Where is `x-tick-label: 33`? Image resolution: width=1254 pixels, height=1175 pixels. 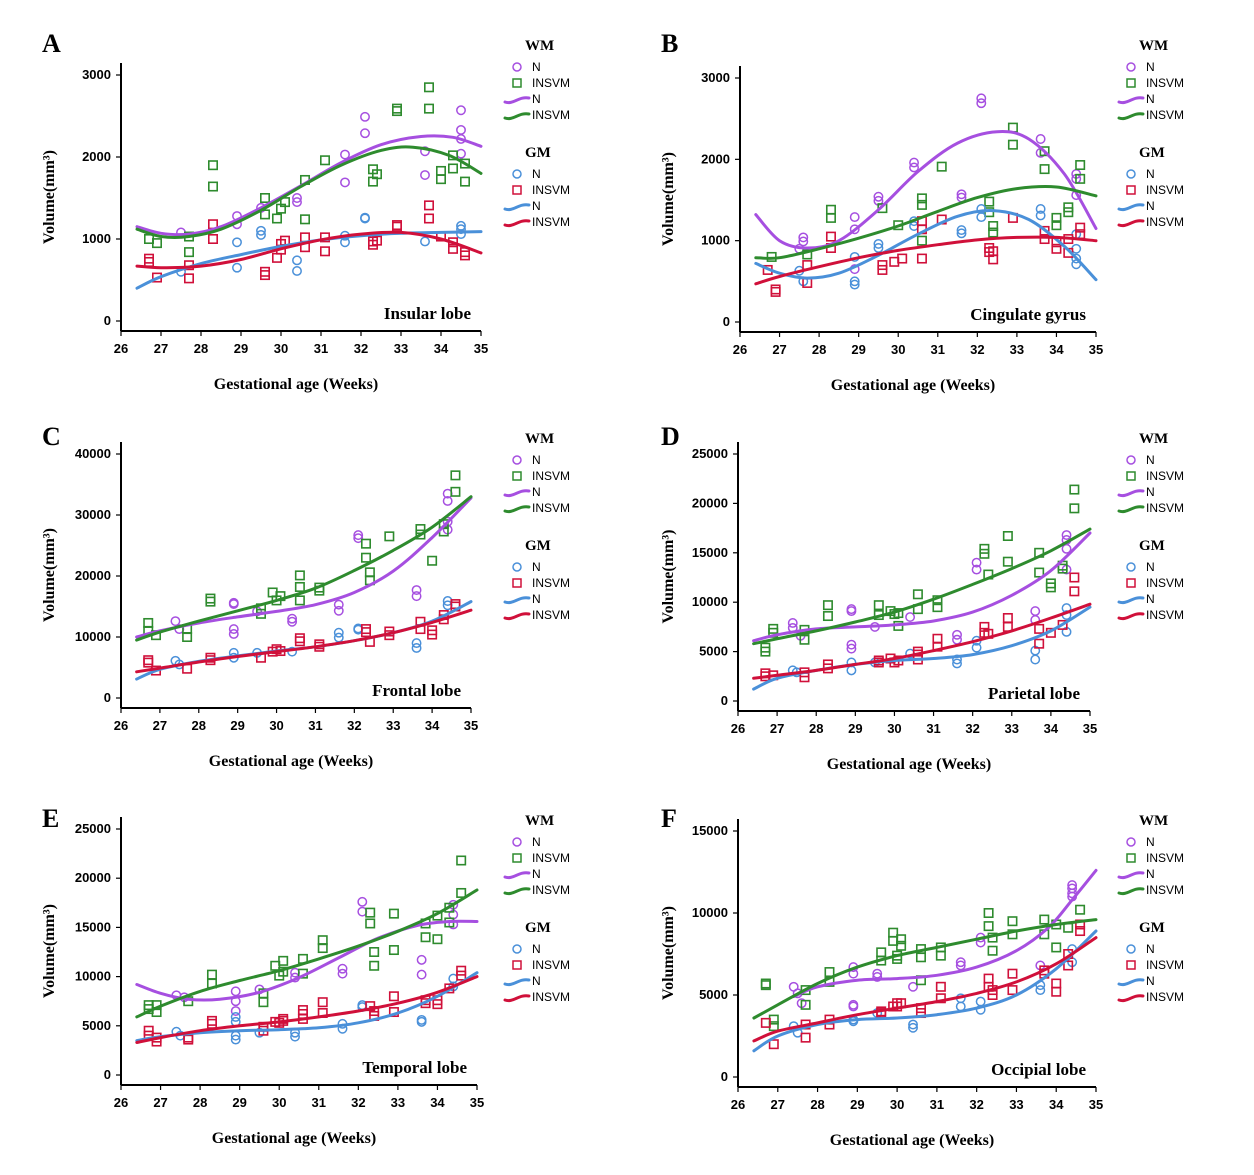 x-tick-label: 33 is located at coordinates (401, 348).